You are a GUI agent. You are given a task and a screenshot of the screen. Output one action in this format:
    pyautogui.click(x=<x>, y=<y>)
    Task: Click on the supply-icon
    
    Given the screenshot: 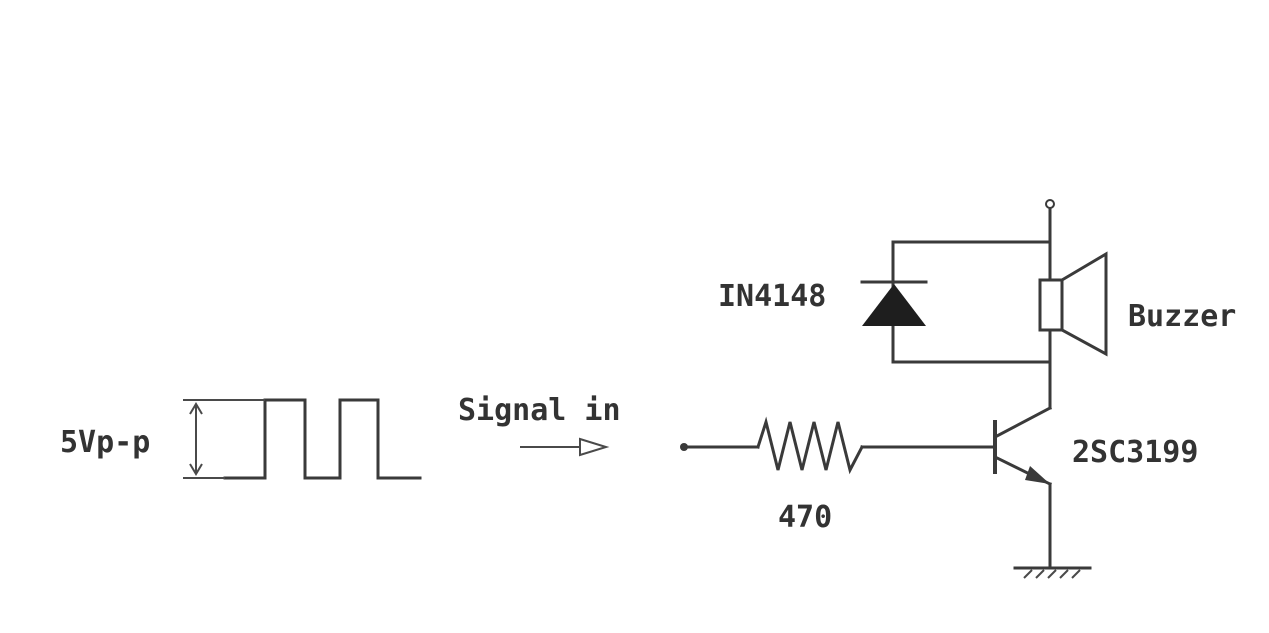 What is the action you would take?
    pyautogui.click(x=1050, y=240)
    